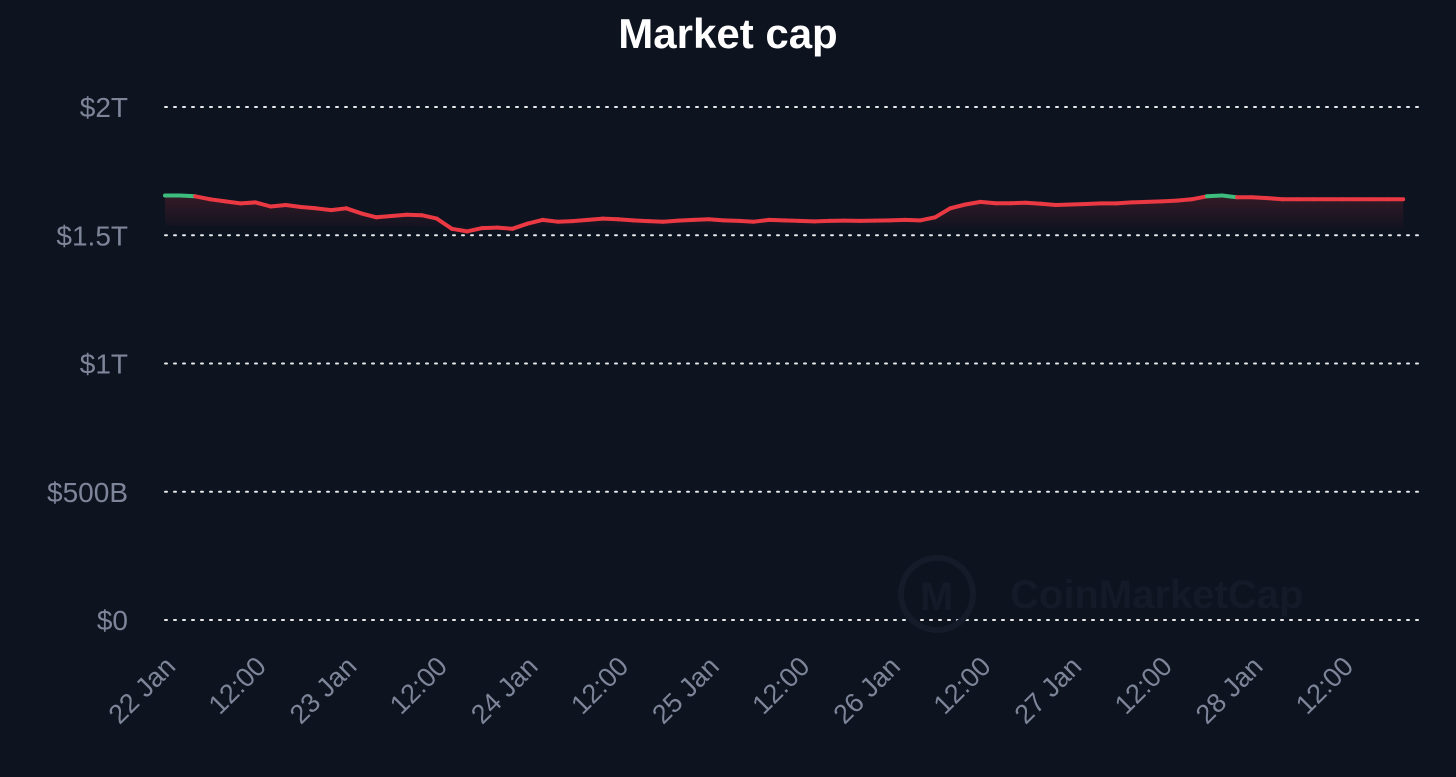 This screenshot has width=1456, height=777. Describe the element at coordinates (728, 33) in the screenshot. I see `chart-title: Market cap` at that location.